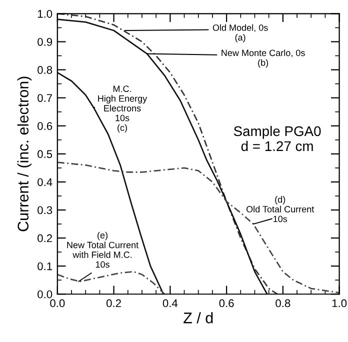 Image resolution: width=348 pixels, height=342 pixels. What do you see at coordinates (45, 14) in the screenshot?
I see `y-tick-label: 1.0` at bounding box center [45, 14].